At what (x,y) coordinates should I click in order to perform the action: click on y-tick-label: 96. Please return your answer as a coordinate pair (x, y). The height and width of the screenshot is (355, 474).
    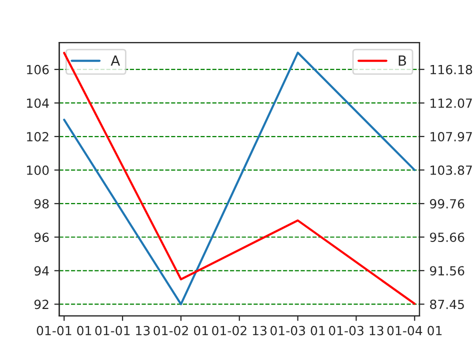
    Looking at the image, I should click on (41, 237).